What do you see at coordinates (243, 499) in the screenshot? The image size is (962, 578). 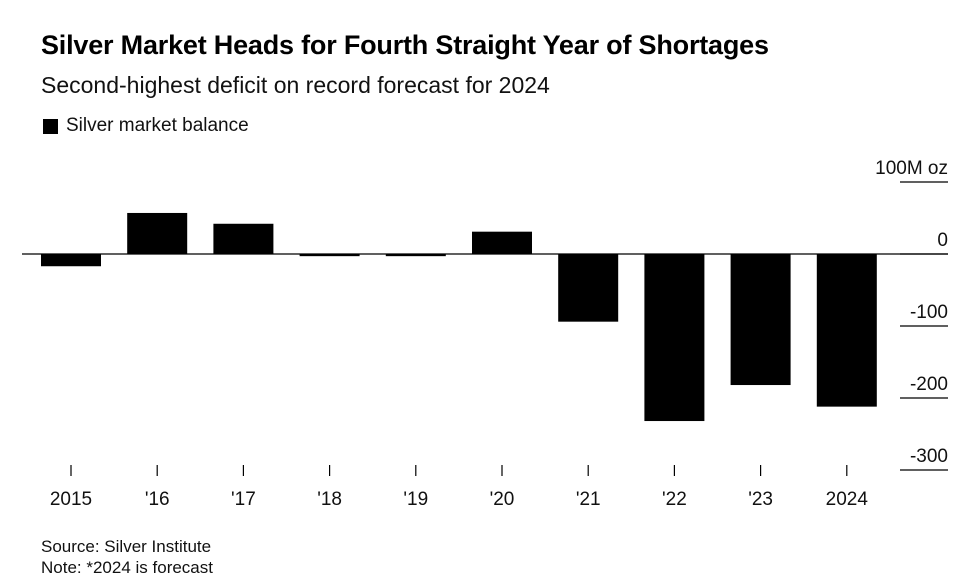 I see `x-tick-label: '17` at bounding box center [243, 499].